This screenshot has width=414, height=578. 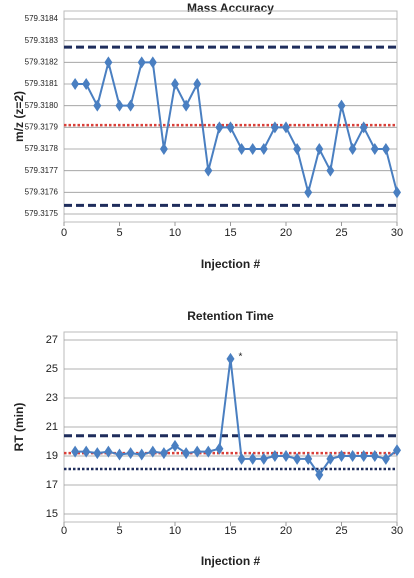 What do you see at coordinates (42, 83) in the screenshot?
I see `y-tick-label: 579.3181` at bounding box center [42, 83].